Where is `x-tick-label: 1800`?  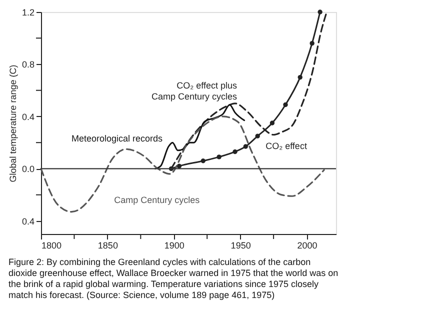 x-tick-label: 1800 is located at coordinates (52, 245).